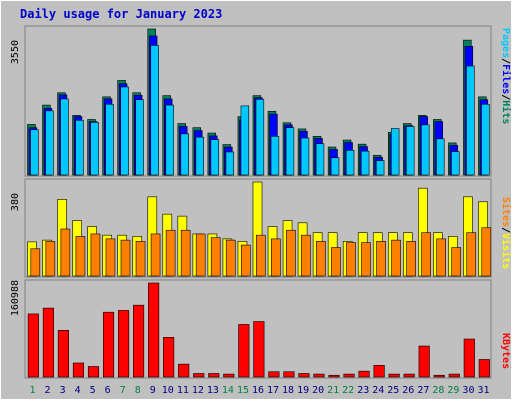 The image size is (512, 400). What do you see at coordinates (121, 14) in the screenshot?
I see `chart-title: Daily usage for January 2023` at bounding box center [121, 14].